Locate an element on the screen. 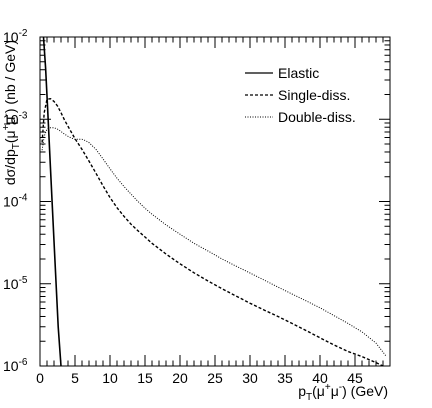 The width and height of the screenshot is (432, 408). x-tick-label: 25 is located at coordinates (215, 378).